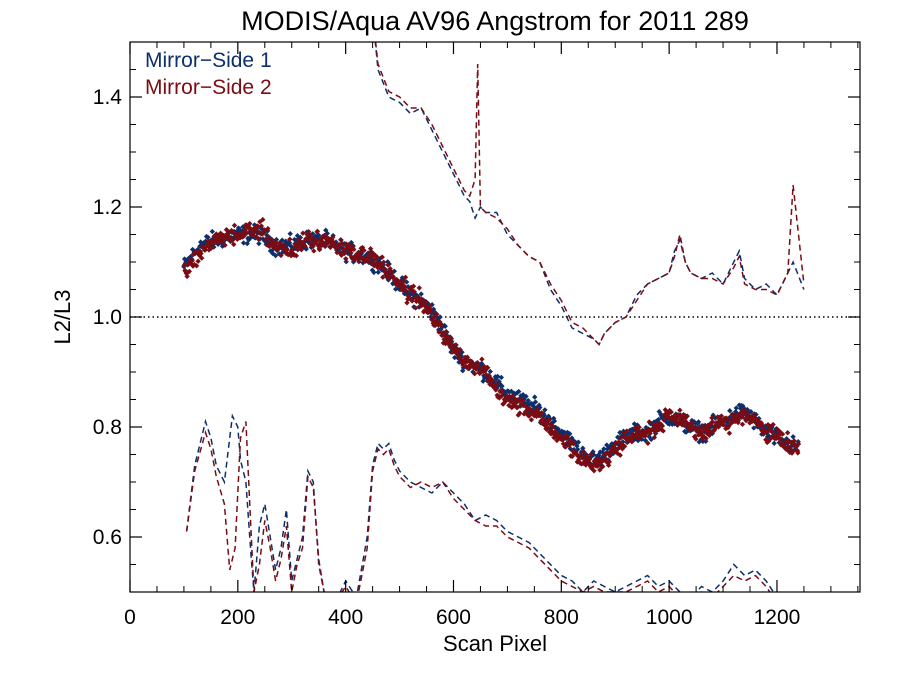 Image resolution: width=900 pixels, height=675 pixels. Describe the element at coordinates (777, 617) in the screenshot. I see `x-tick-label: 1200` at that location.